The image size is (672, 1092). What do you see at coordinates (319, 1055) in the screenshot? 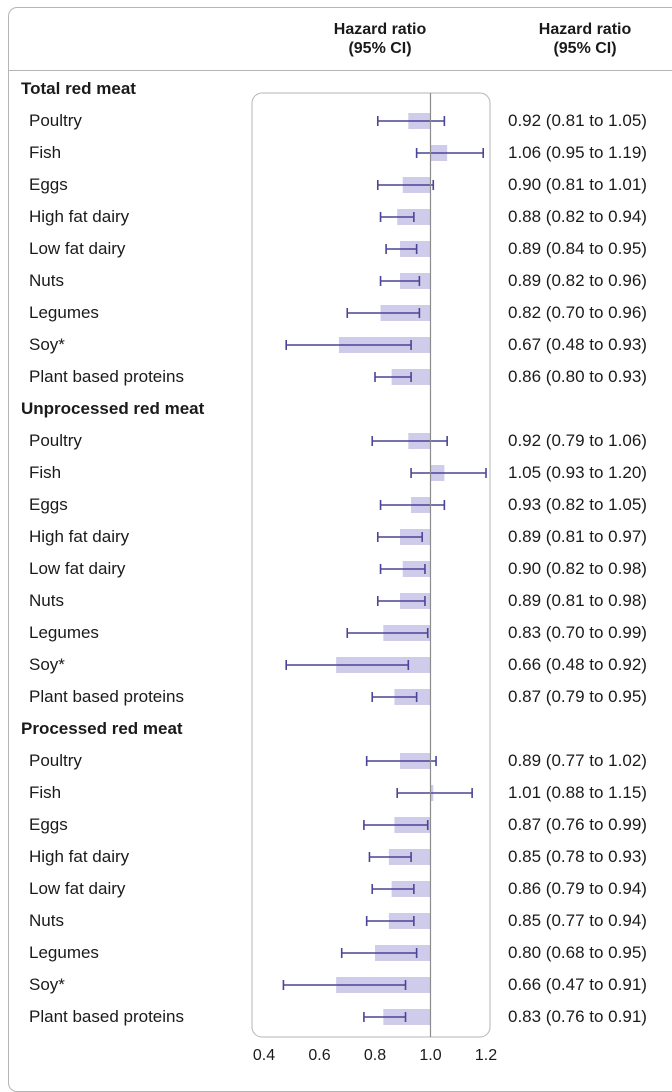
I see `x-tick-label: 0.6` at bounding box center [319, 1055].